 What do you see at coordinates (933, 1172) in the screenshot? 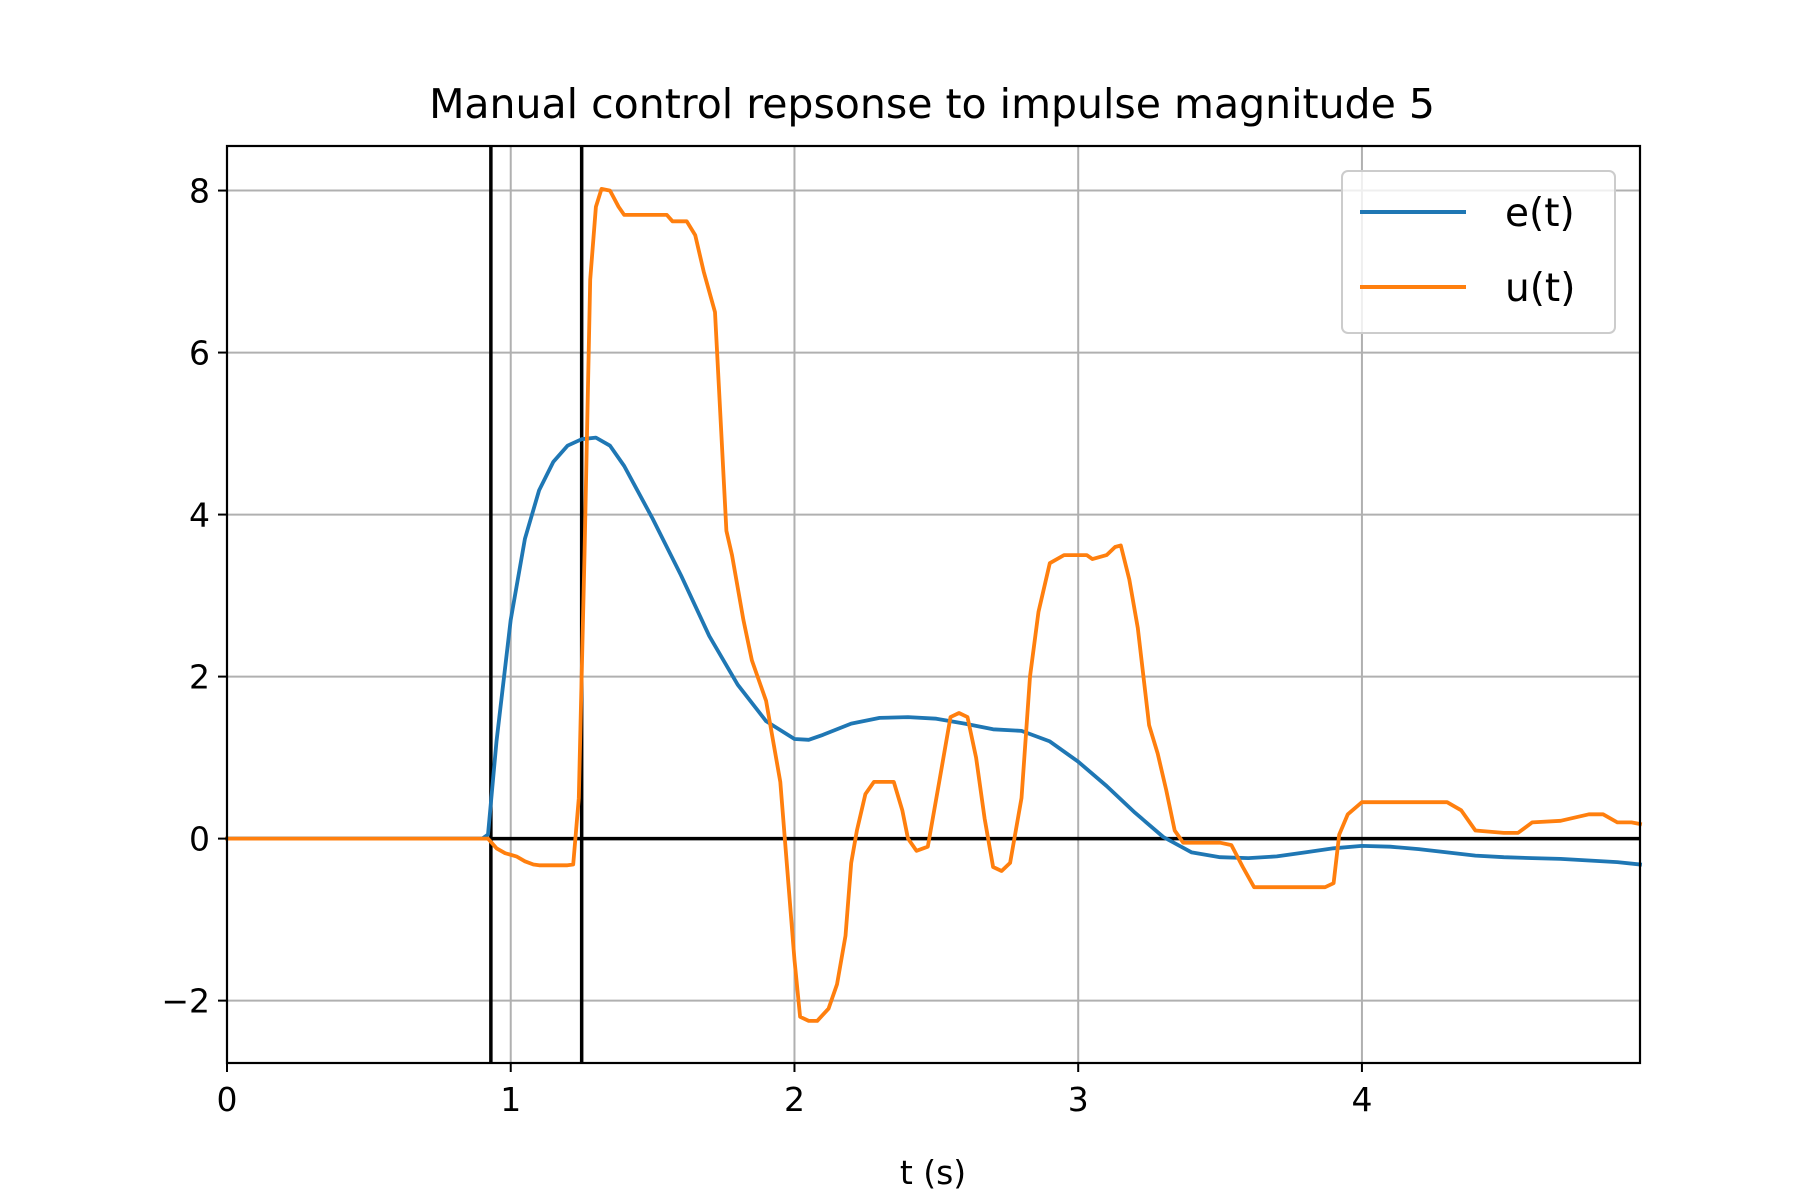
I see `x-axis-label: t (s)` at bounding box center [933, 1172].